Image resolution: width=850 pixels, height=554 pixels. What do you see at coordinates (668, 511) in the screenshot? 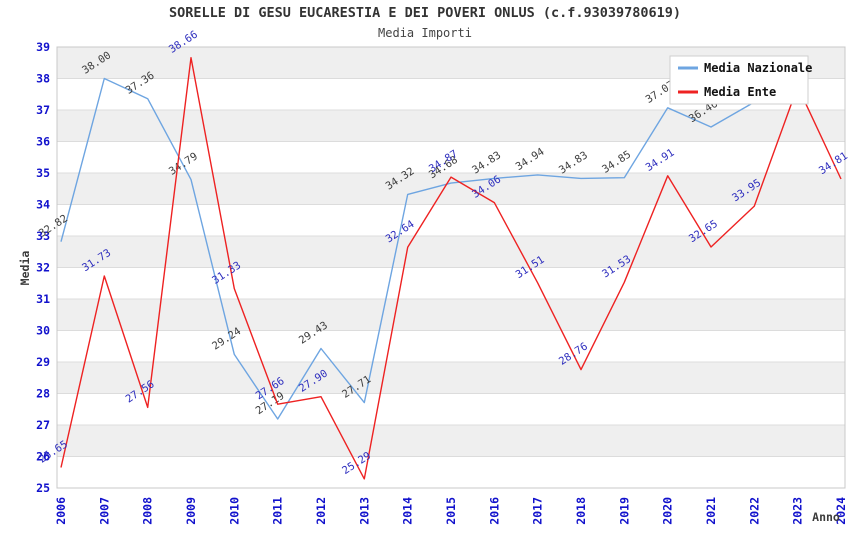
I see `x-tick-label: 2020` at bounding box center [668, 511].